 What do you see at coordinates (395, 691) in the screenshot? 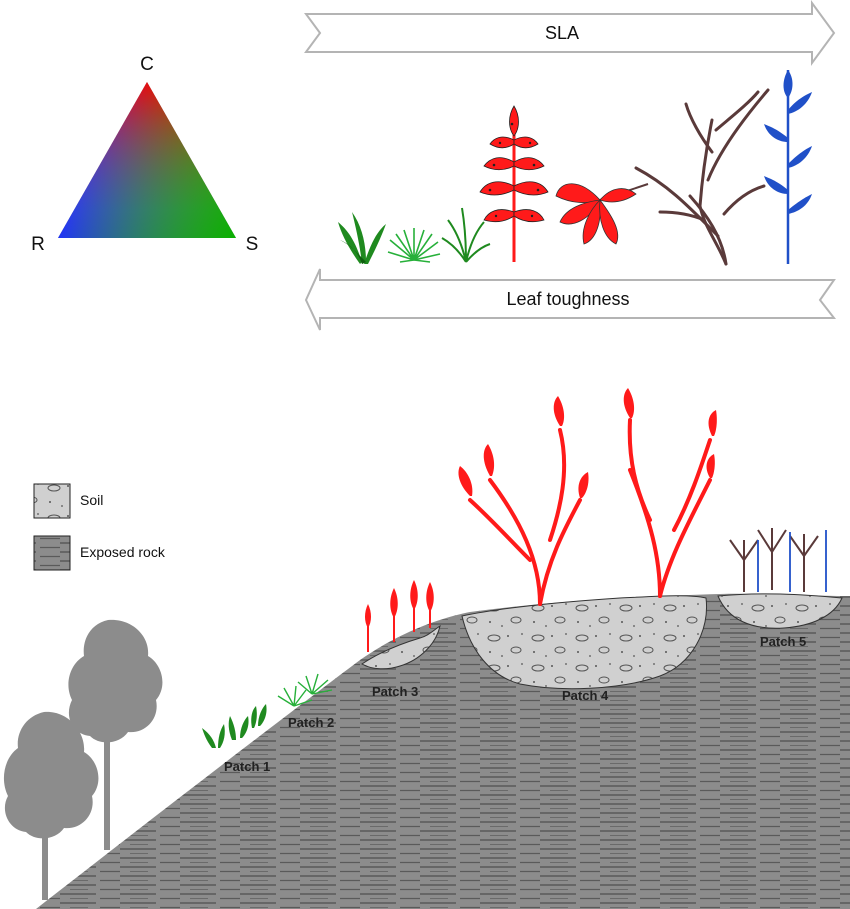
I see `patch-3-label: Patch 3` at bounding box center [395, 691].